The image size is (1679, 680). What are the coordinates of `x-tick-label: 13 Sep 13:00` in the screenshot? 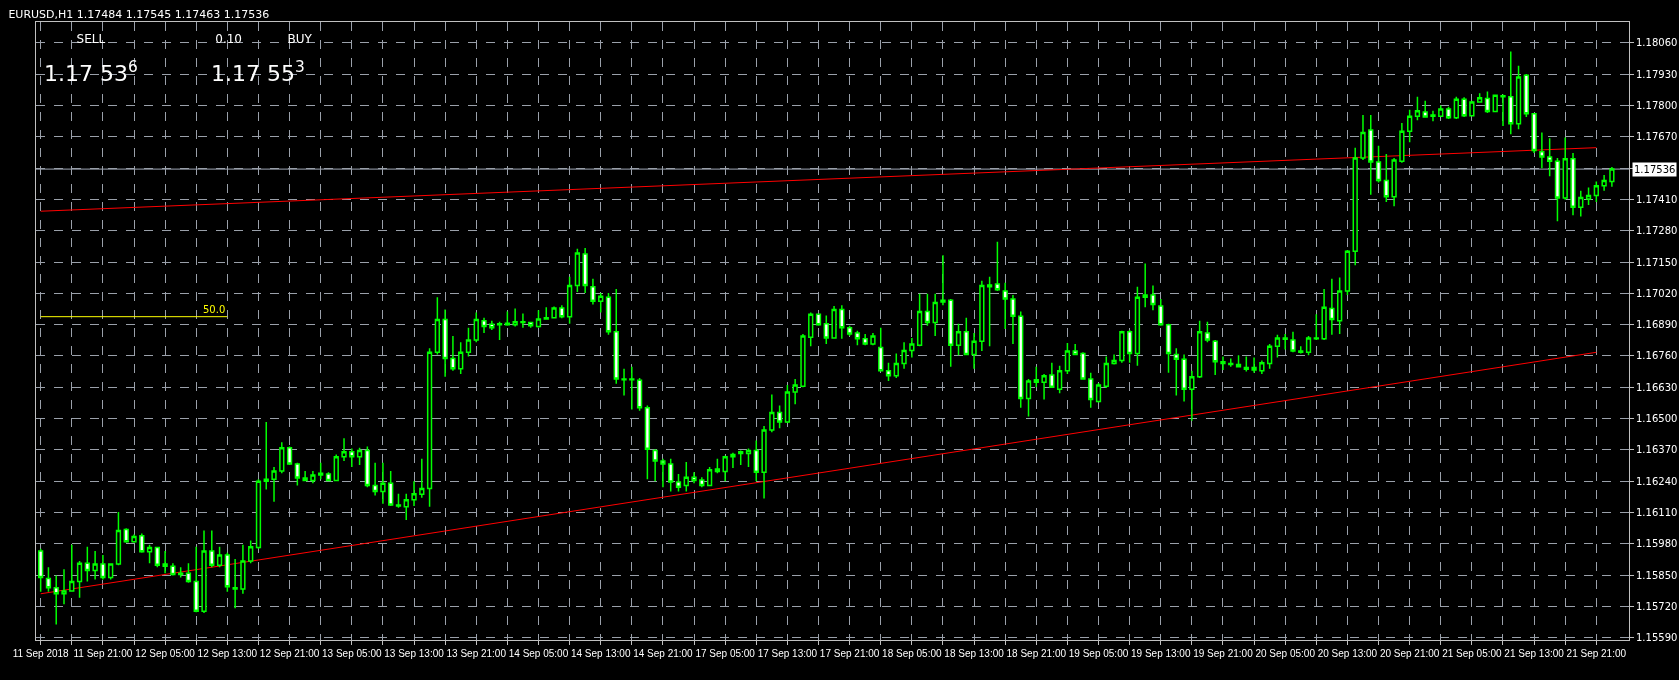 It's located at (414, 653).